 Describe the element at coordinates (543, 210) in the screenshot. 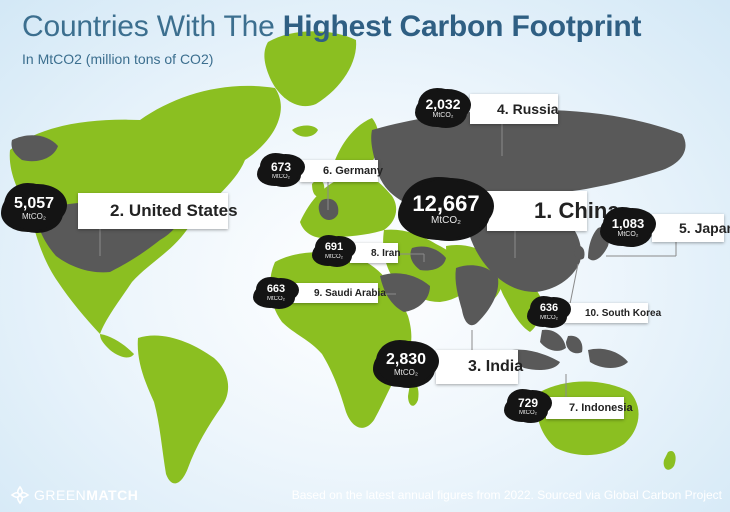

I see `rank-number: 1.` at that location.